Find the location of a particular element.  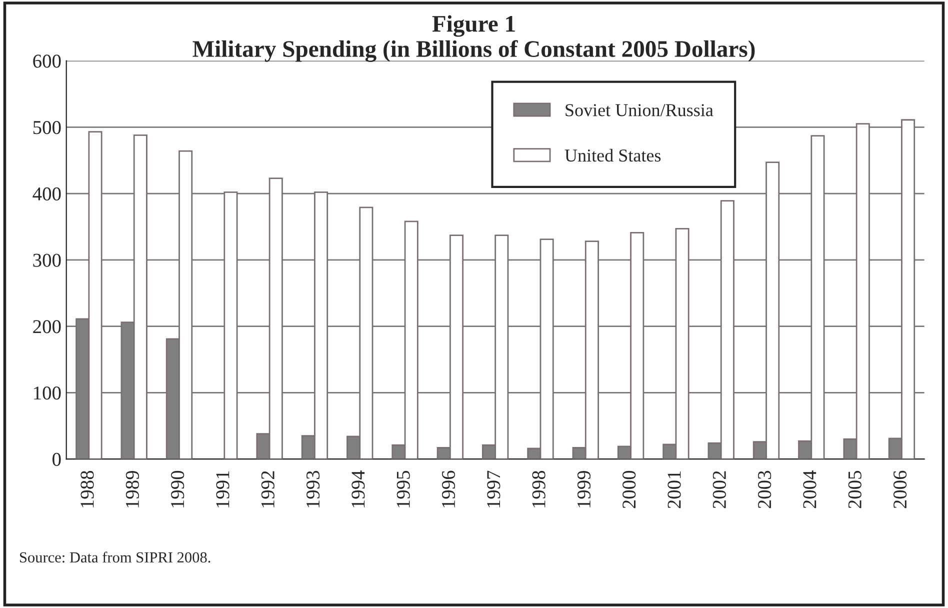

x-tick-label: 2001 is located at coordinates (674, 489).